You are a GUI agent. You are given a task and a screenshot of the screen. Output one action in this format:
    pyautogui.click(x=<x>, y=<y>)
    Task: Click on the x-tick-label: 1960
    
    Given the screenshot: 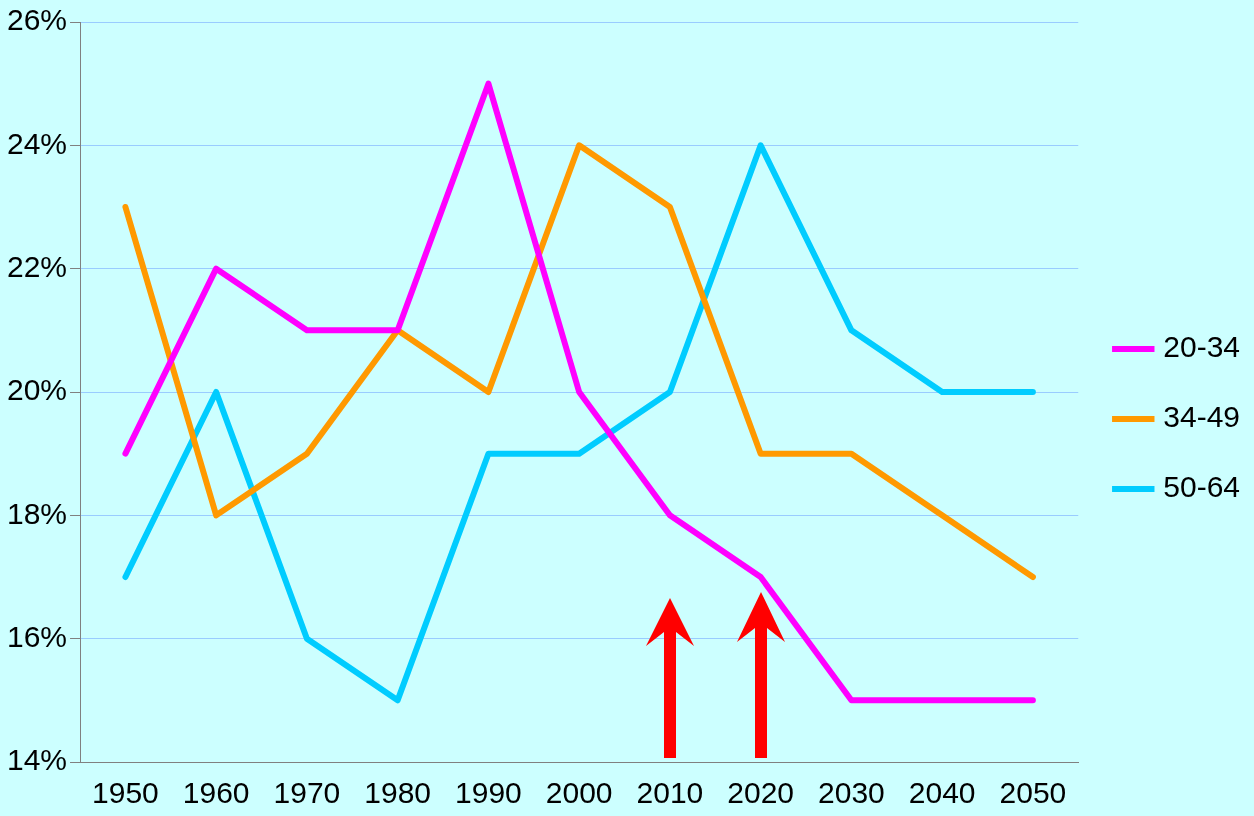 What is the action you would take?
    pyautogui.click(x=216, y=793)
    